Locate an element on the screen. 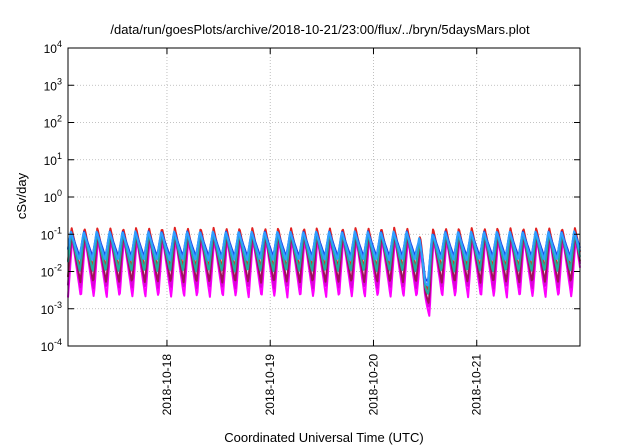 The image size is (640, 448). y-tick-label: 10¹ is located at coordinates (53, 159).